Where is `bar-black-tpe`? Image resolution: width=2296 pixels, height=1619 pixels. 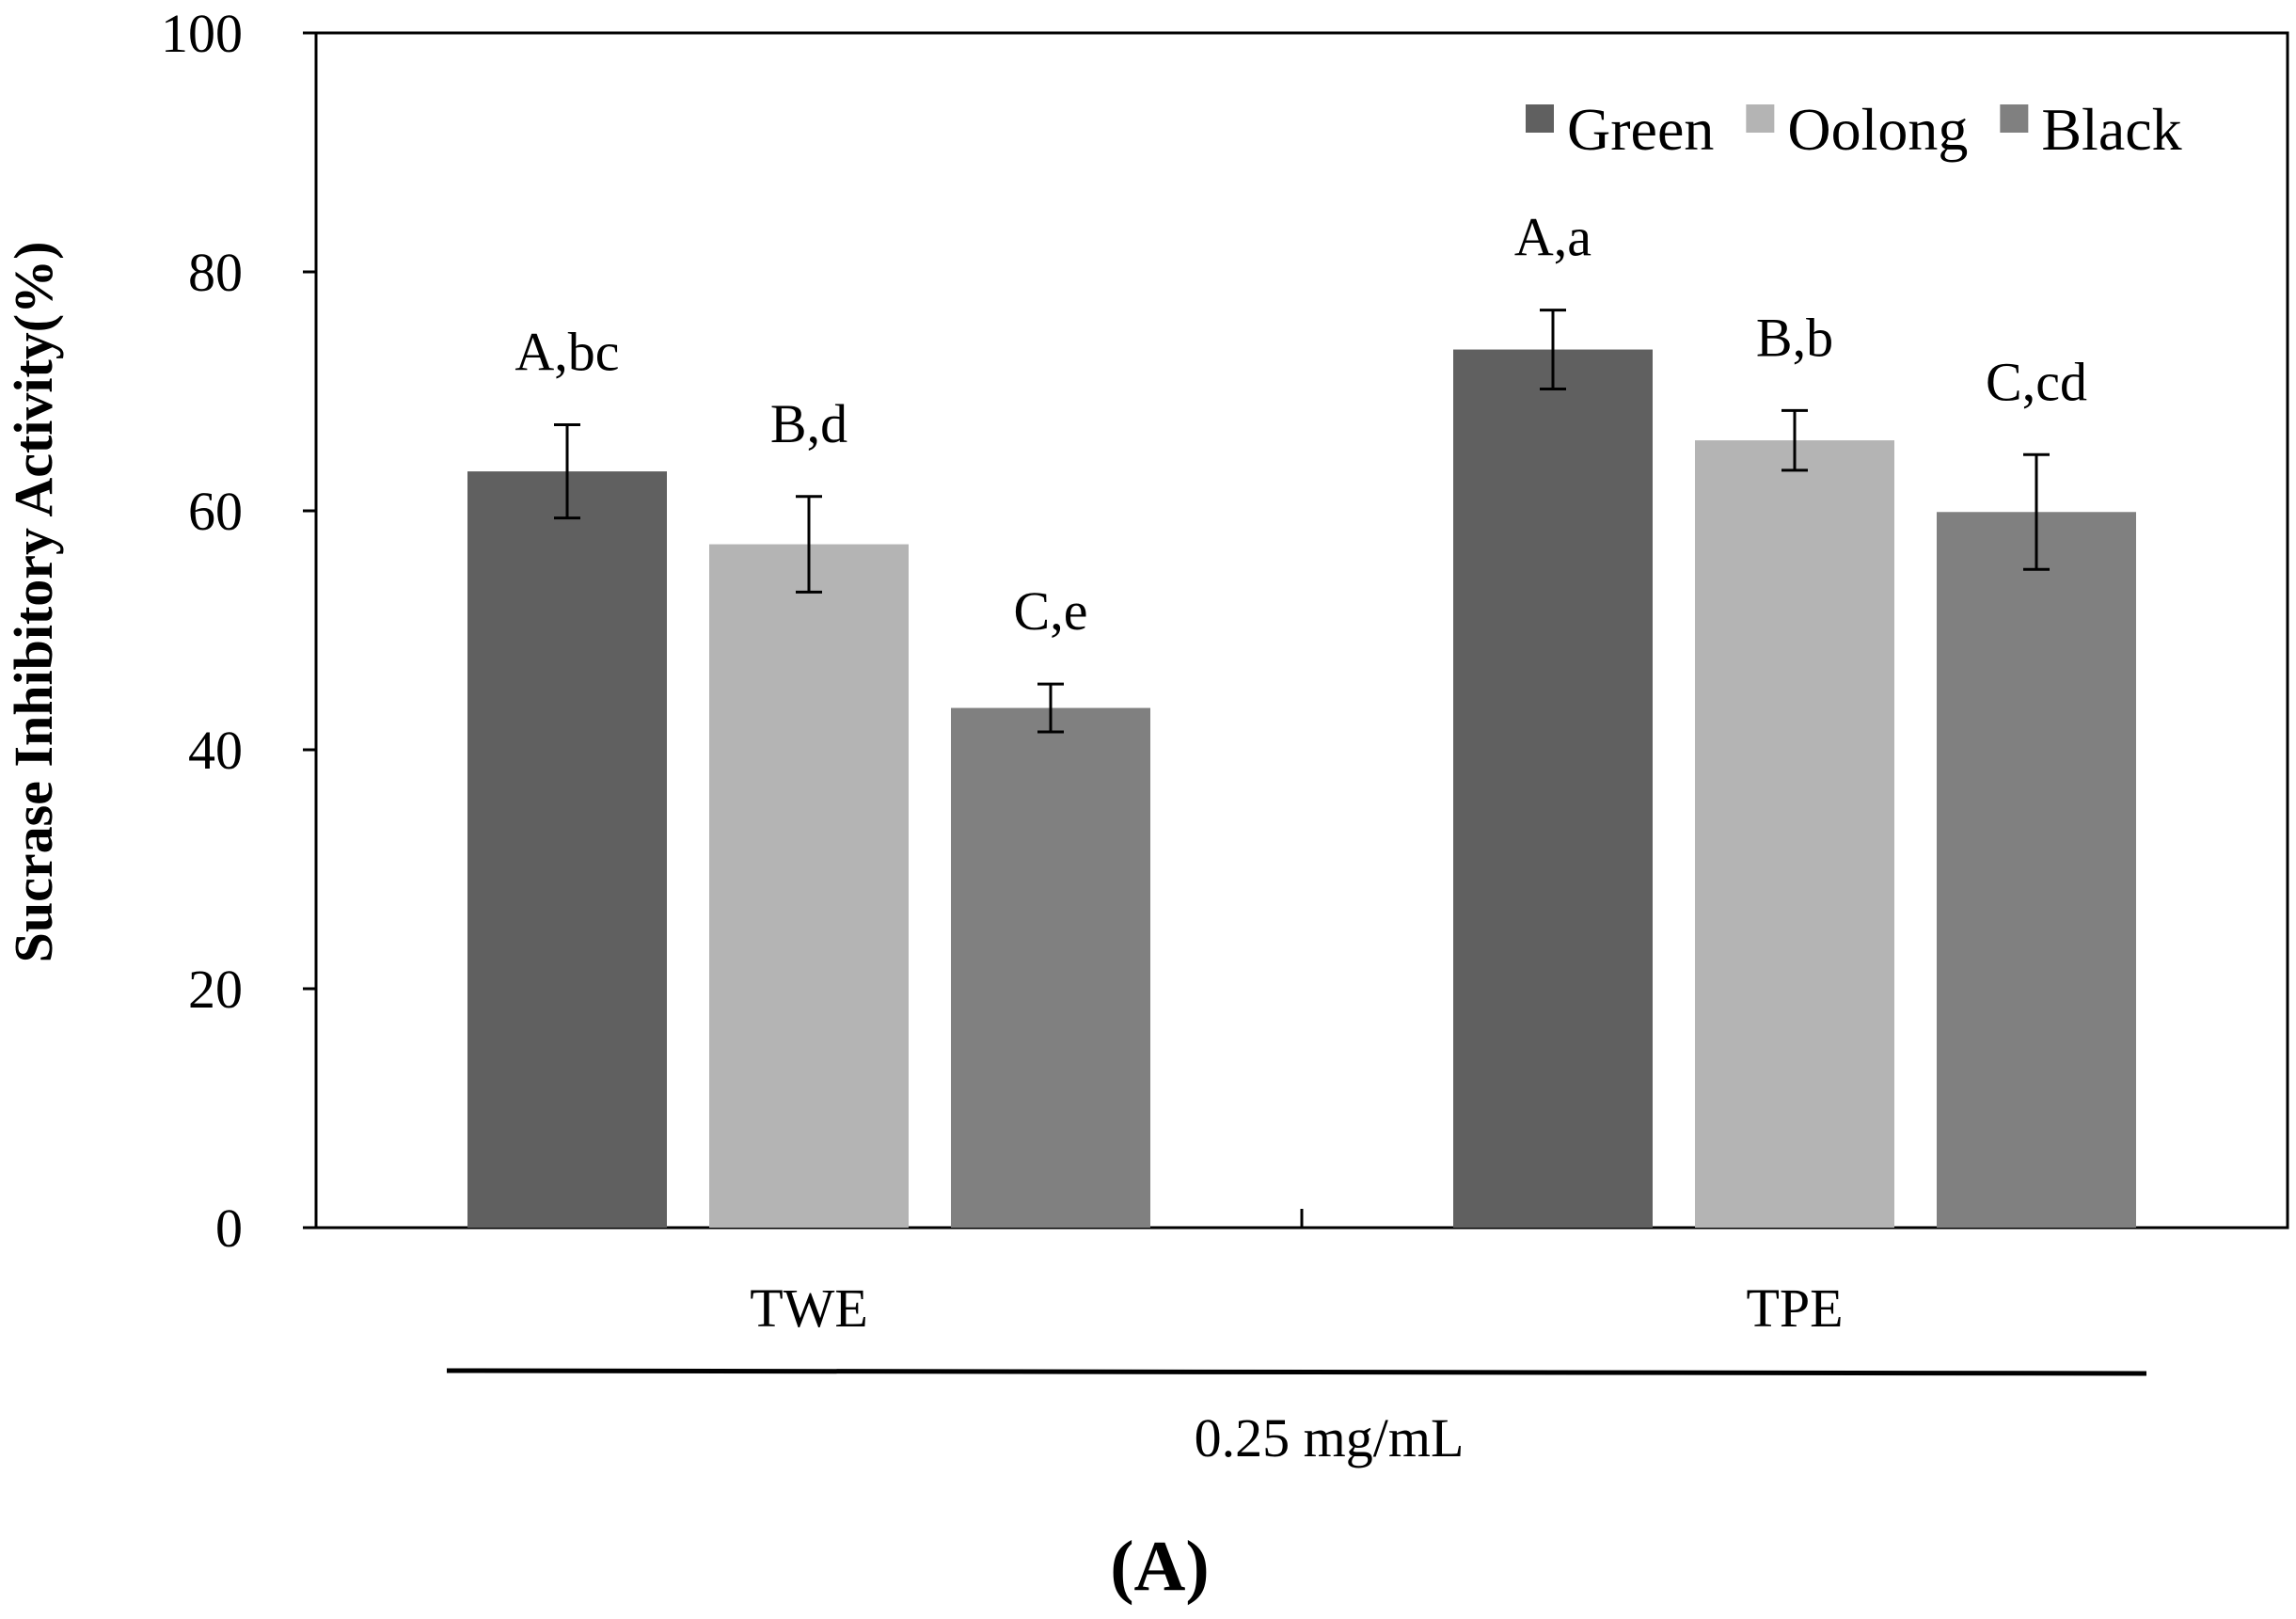 bar-black-tpe is located at coordinates (2036, 870).